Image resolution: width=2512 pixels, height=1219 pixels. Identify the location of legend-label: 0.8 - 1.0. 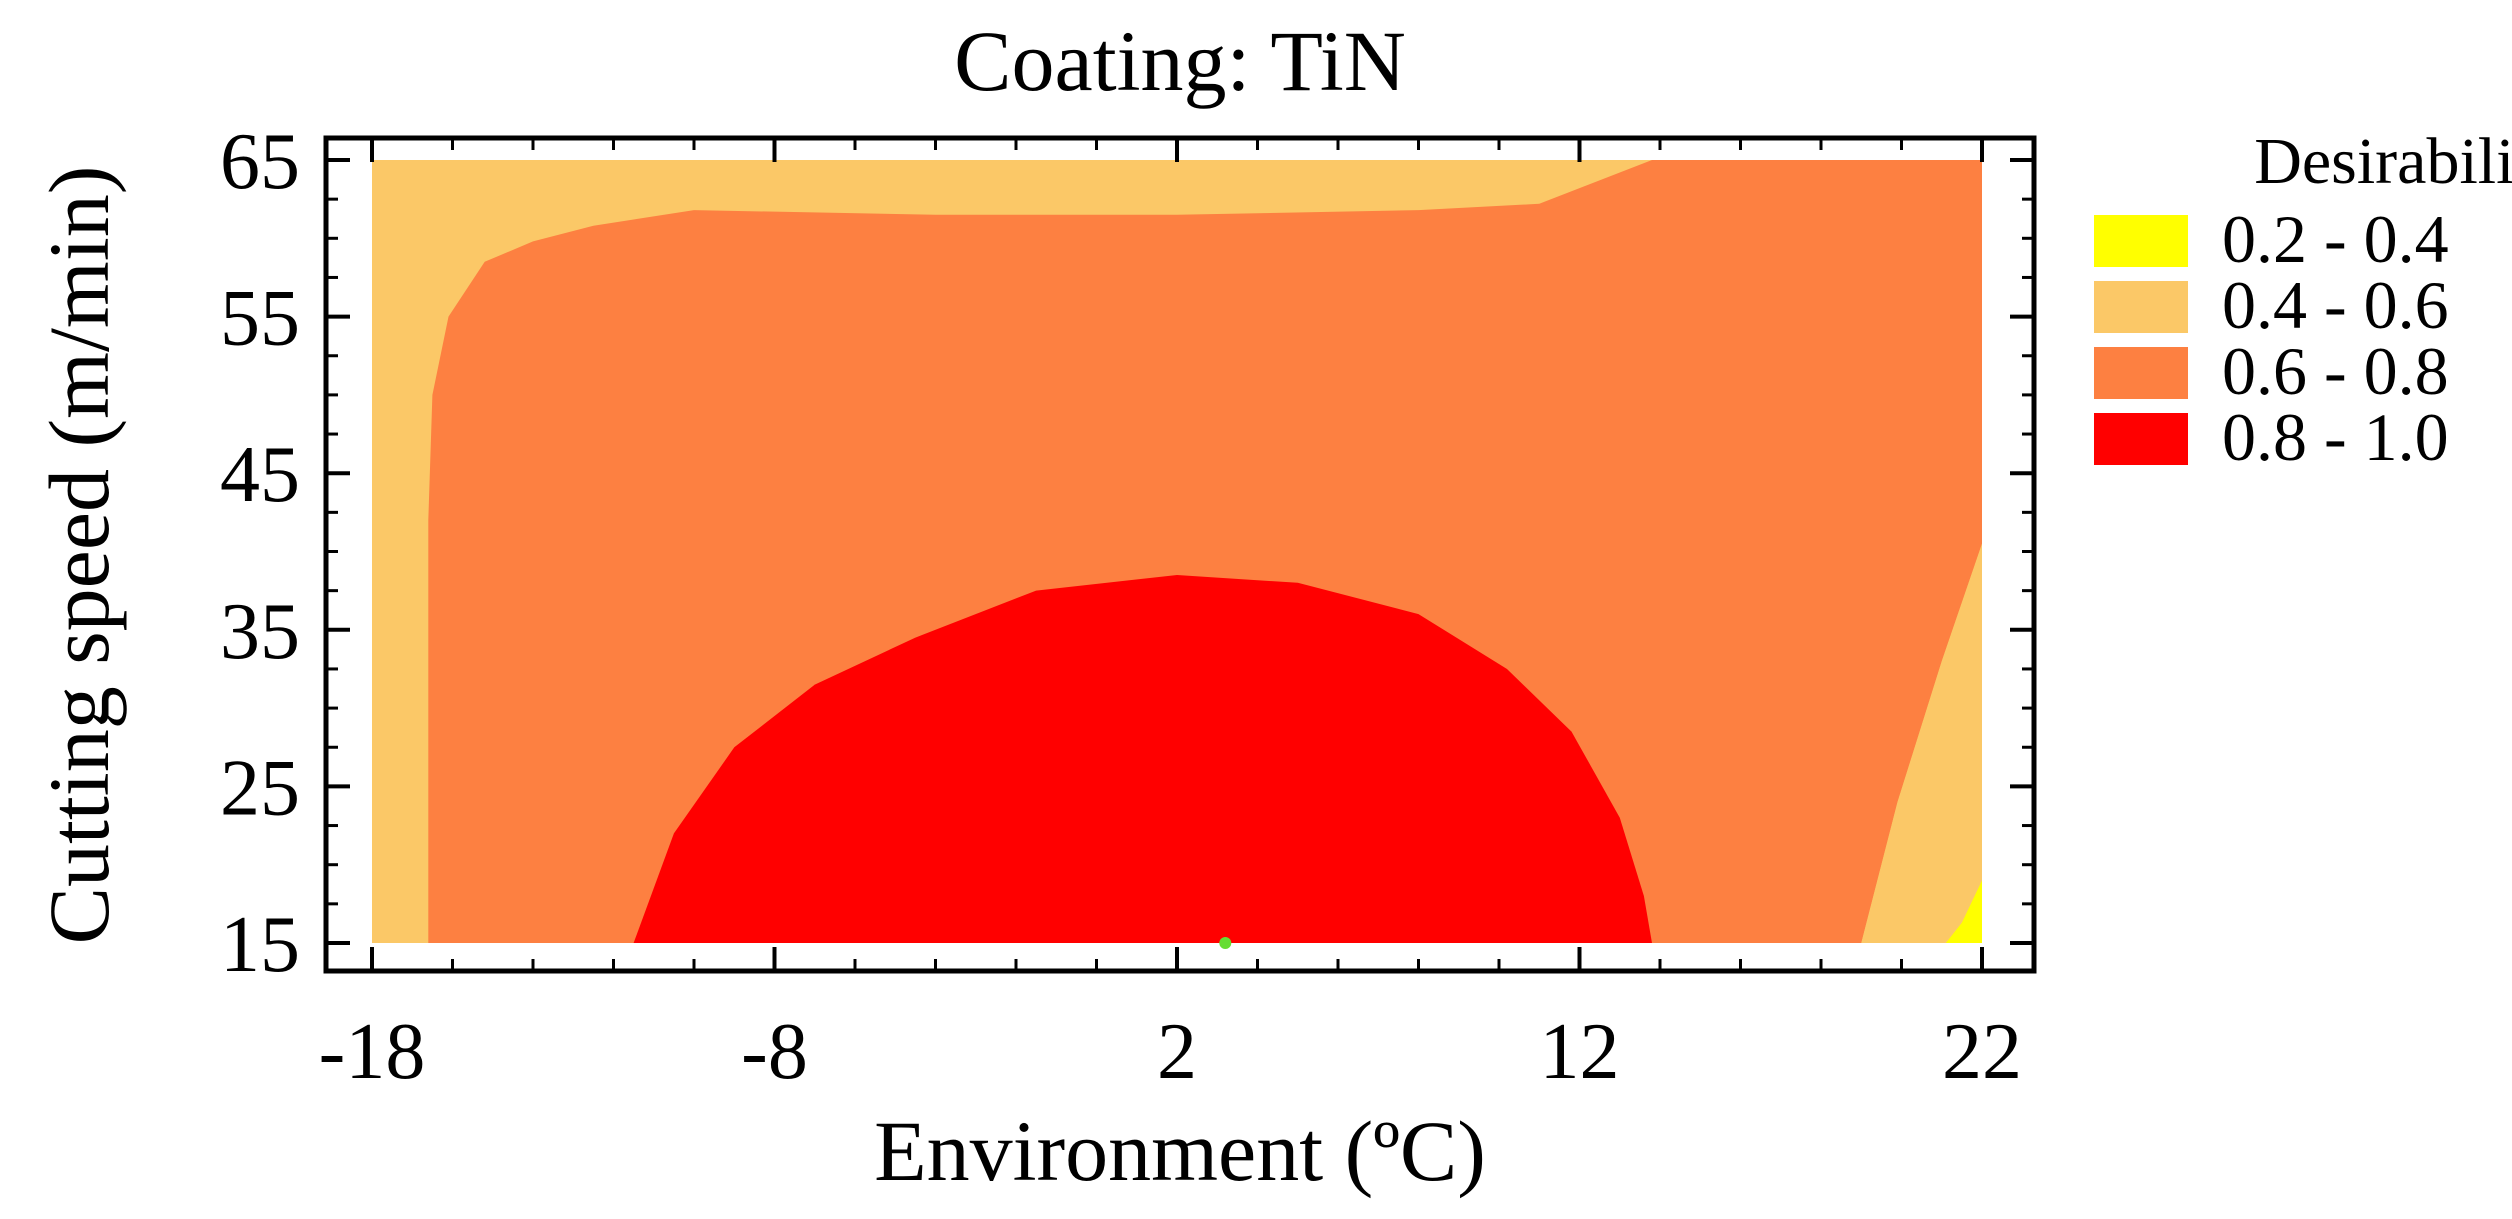
(2335, 437).